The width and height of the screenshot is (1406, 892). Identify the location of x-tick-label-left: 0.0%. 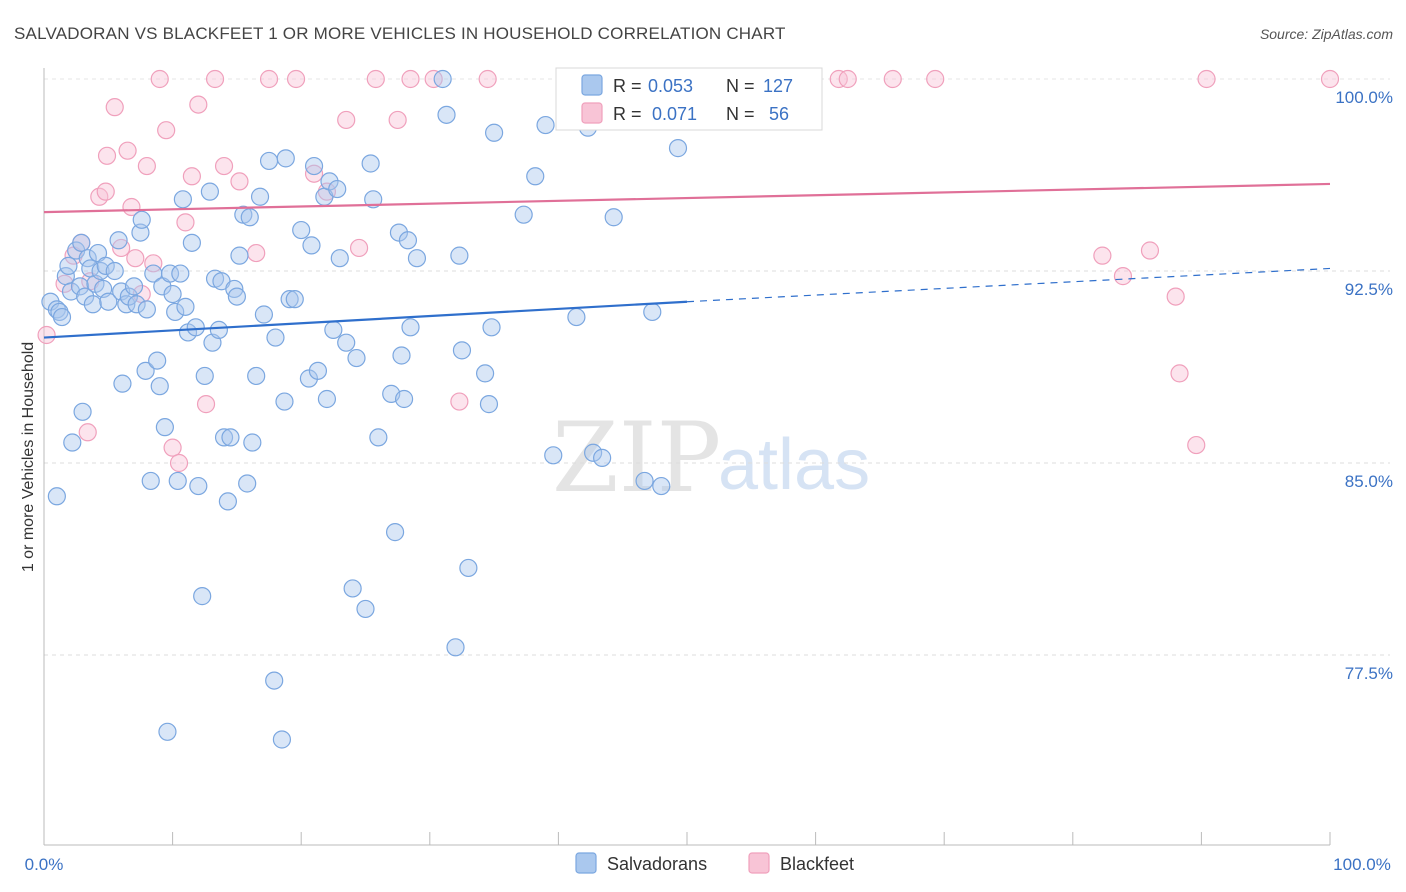
(44, 864).